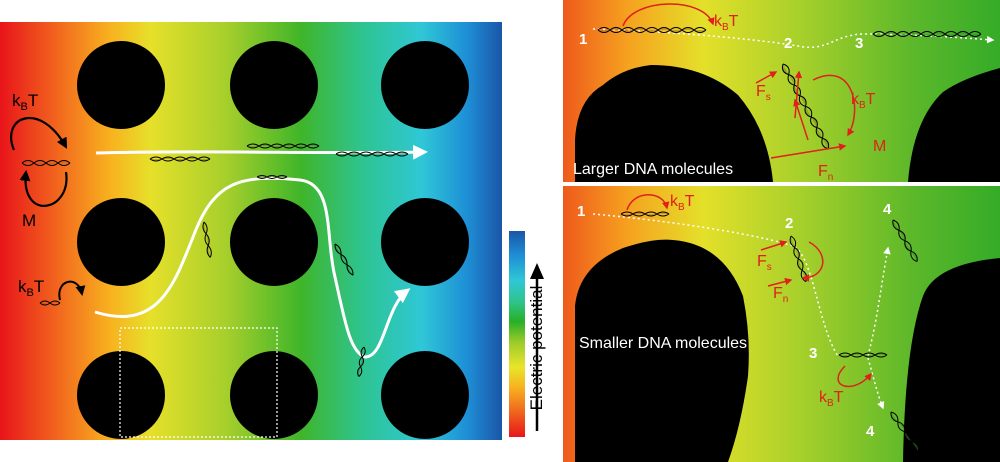 This screenshot has width=1000, height=462. Describe the element at coordinates (653, 169) in the screenshot. I see `panel-caption: Larger DNA molecules` at that location.